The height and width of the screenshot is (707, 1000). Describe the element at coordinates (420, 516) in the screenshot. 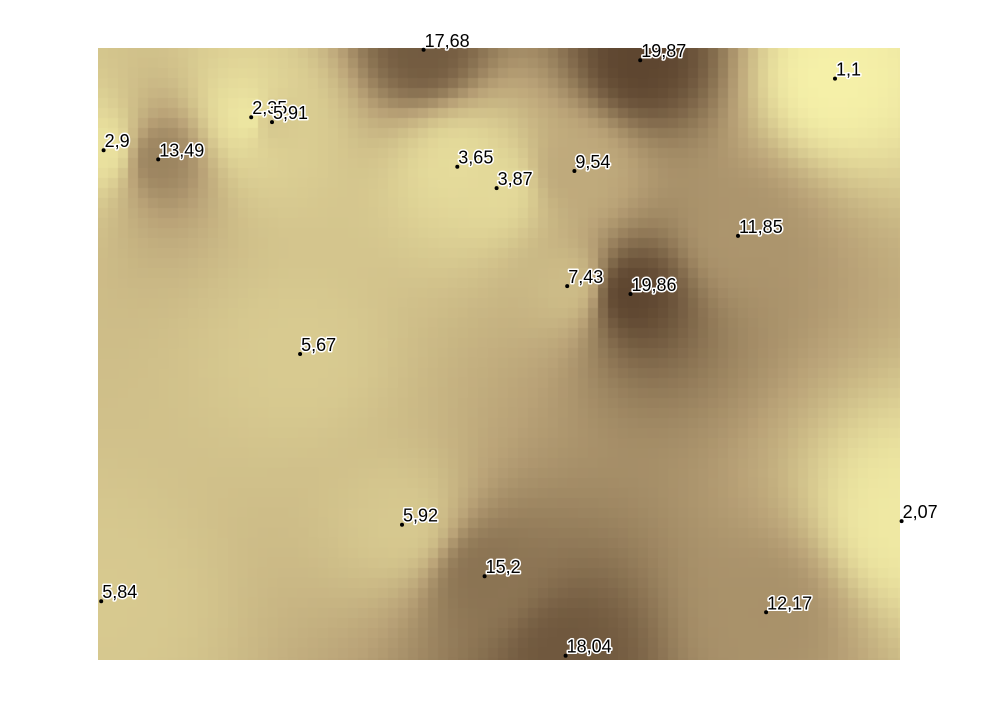

I see `data-label-15: 5,92` at that location.